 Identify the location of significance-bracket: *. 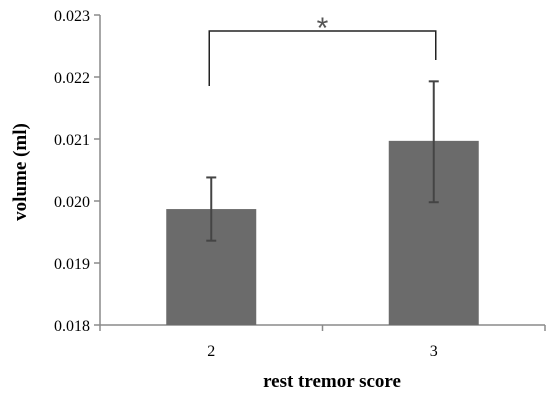
(322, 49).